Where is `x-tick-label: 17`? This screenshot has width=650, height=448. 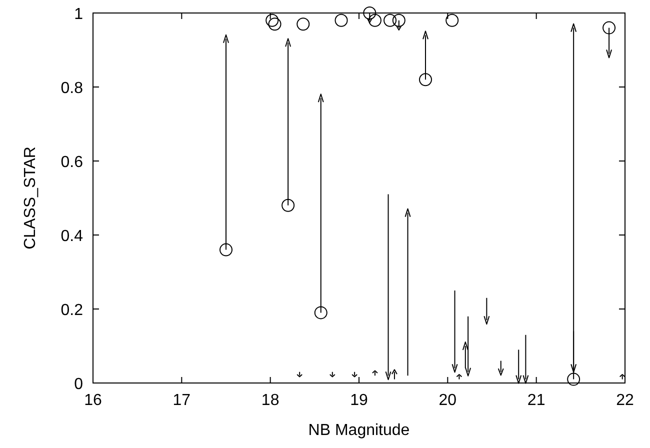 x-tick-label: 17 is located at coordinates (181, 400).